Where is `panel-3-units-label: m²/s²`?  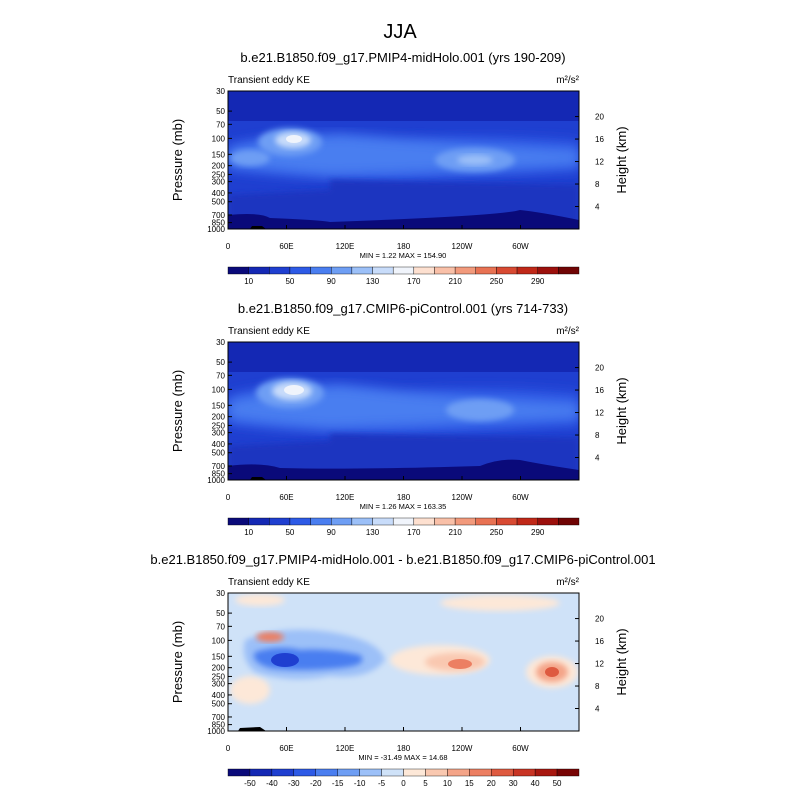 panel-3-units-label: m²/s² is located at coordinates (567, 582).